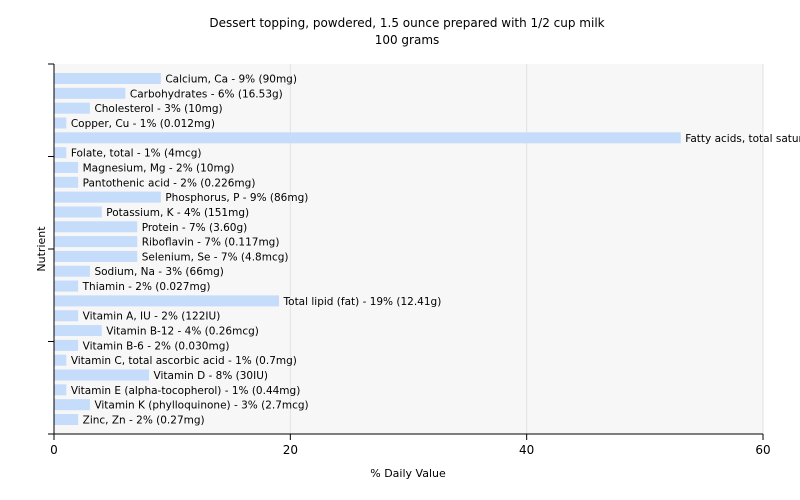  Describe the element at coordinates (215, 257) in the screenshot. I see `bar-label: Selenium, Se - 7% (4.8mcg)` at that location.